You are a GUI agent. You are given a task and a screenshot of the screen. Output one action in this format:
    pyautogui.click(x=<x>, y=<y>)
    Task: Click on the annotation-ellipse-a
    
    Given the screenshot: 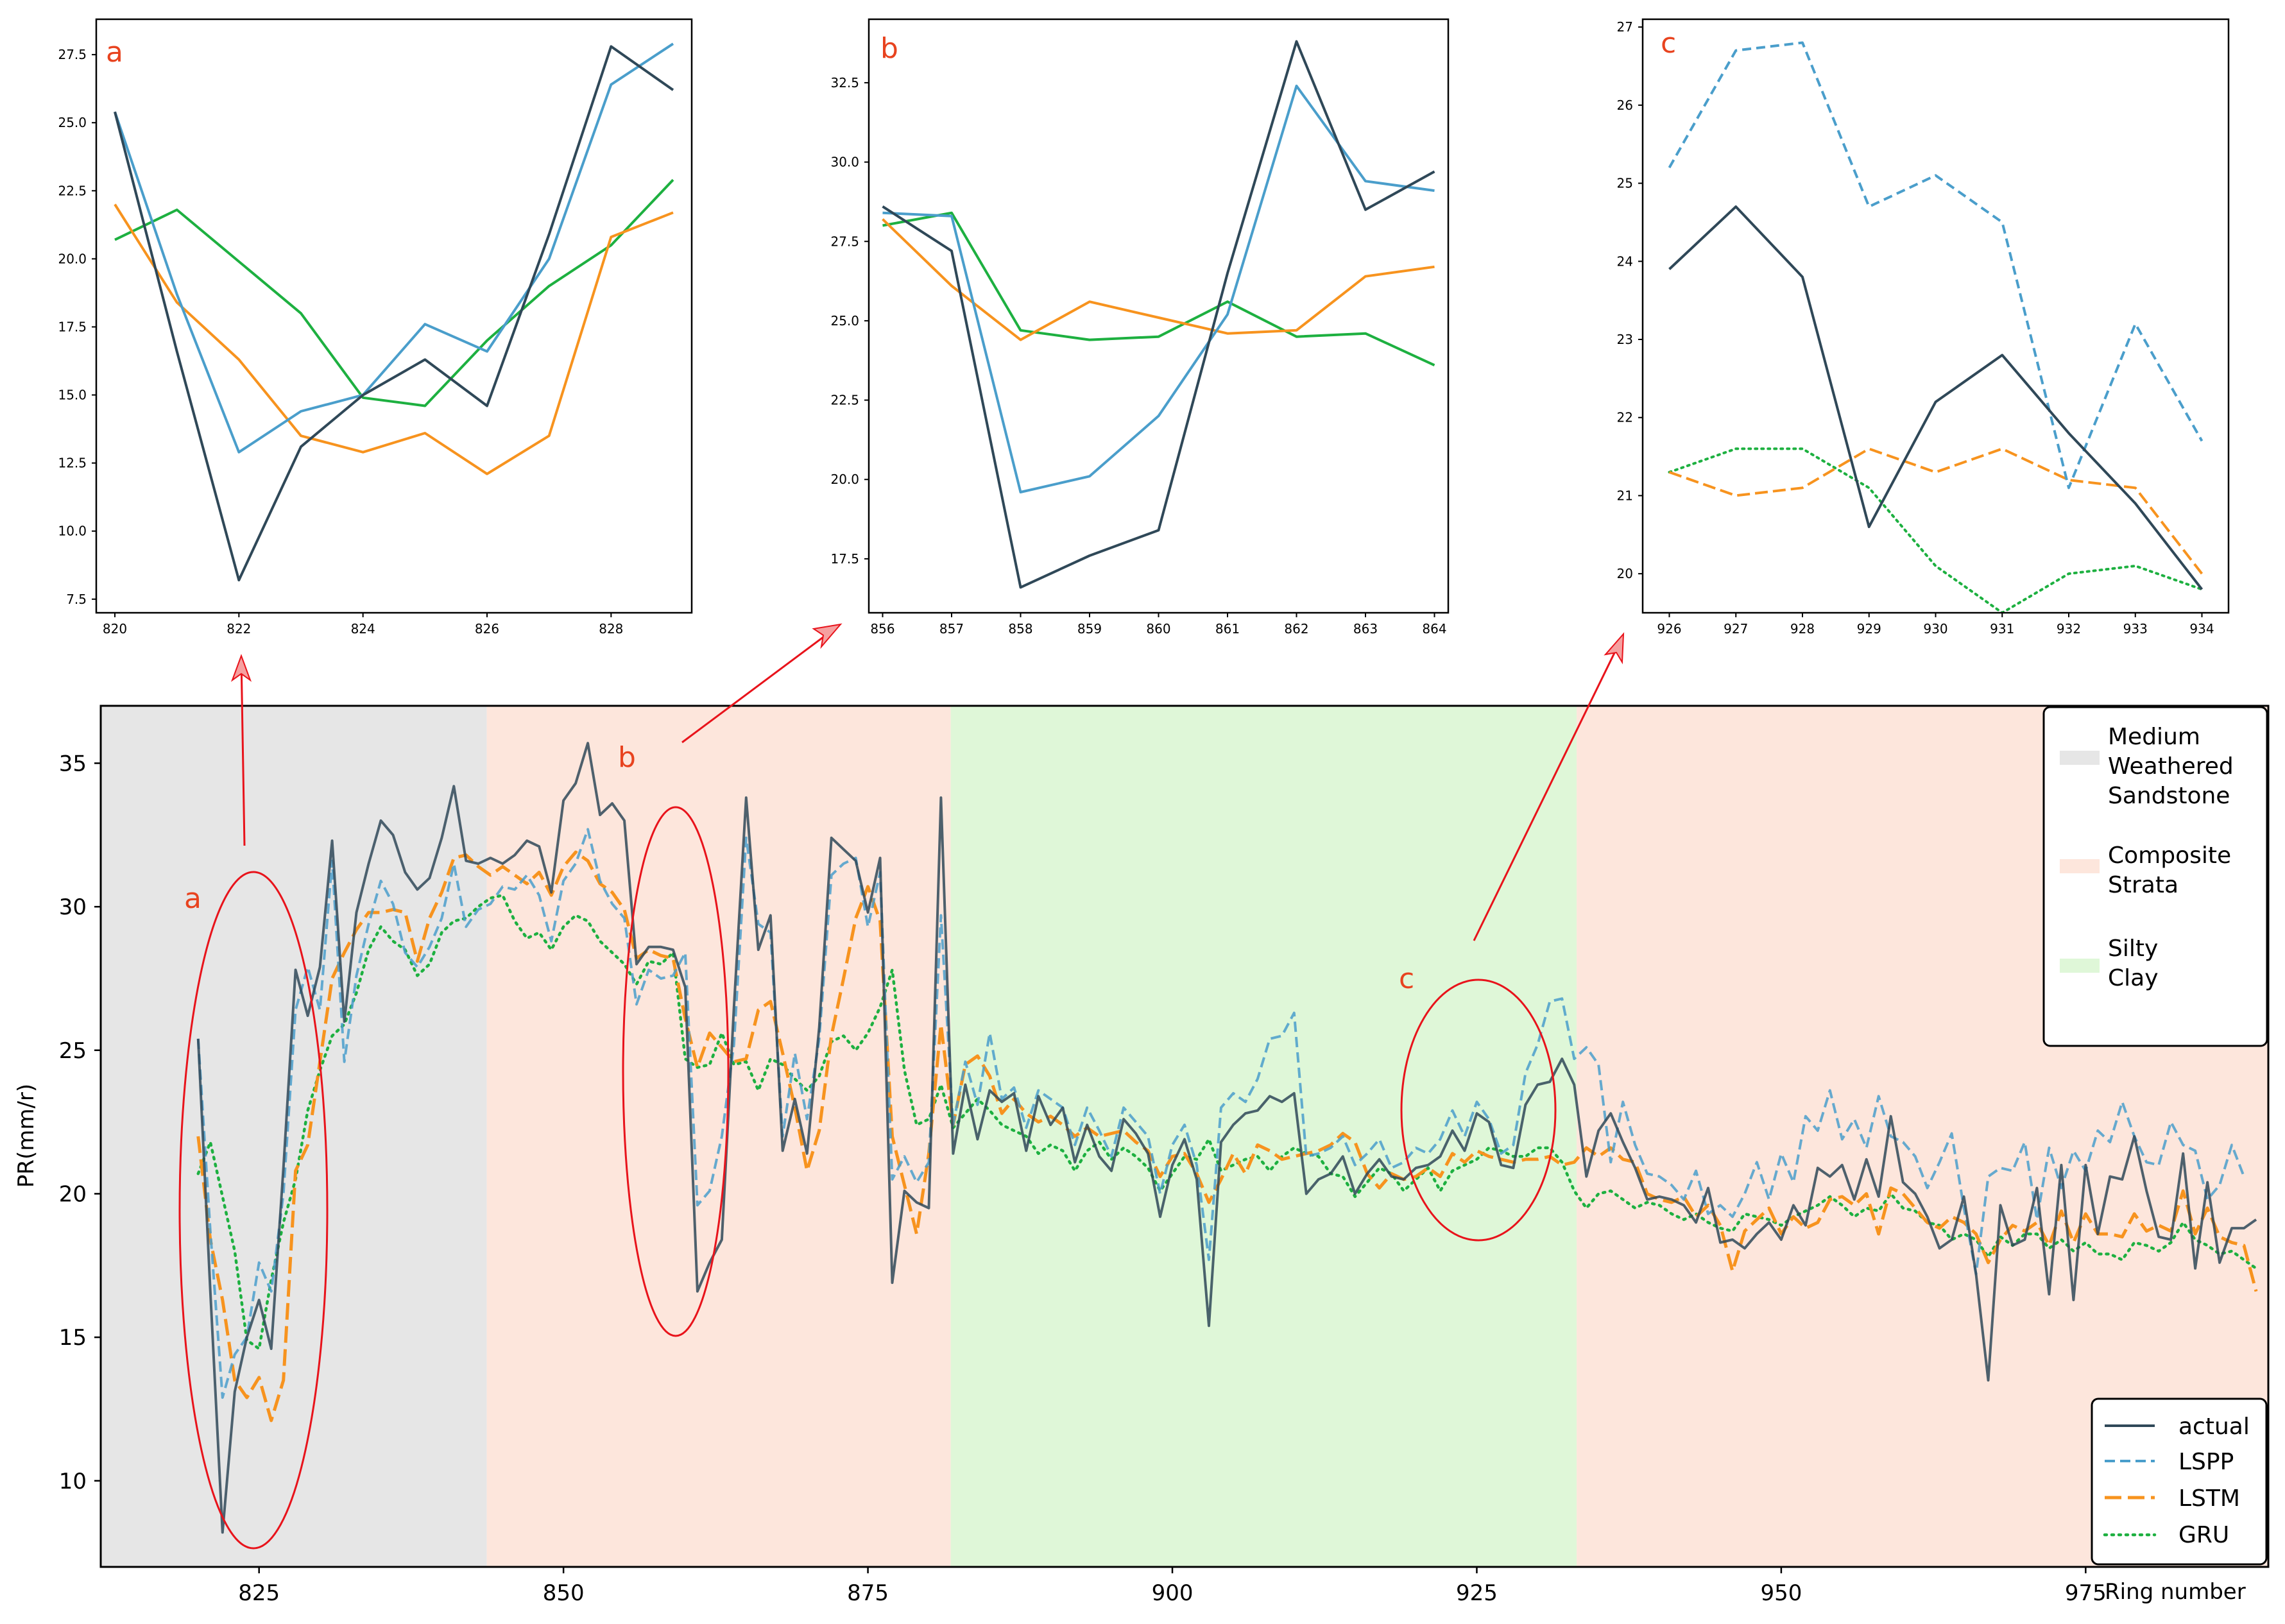 What is the action you would take?
    pyautogui.click(x=253, y=1210)
    